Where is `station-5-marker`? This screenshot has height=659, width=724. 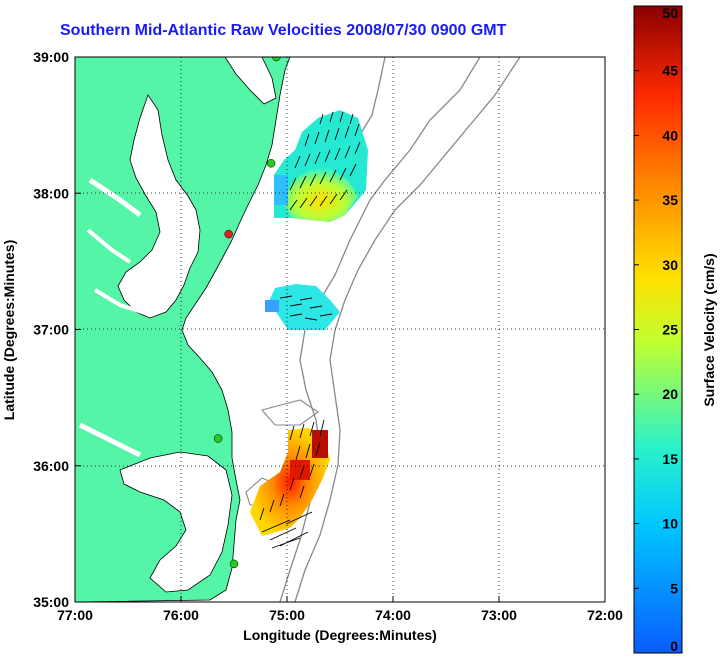
station-5-marker is located at coordinates (234, 564).